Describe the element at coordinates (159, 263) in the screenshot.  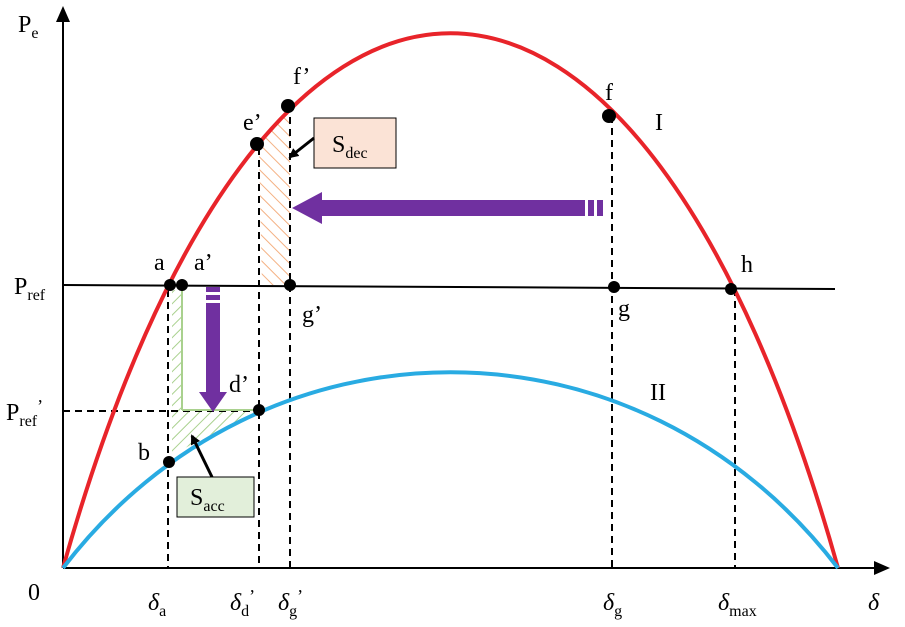
I see `point-label: a` at that location.